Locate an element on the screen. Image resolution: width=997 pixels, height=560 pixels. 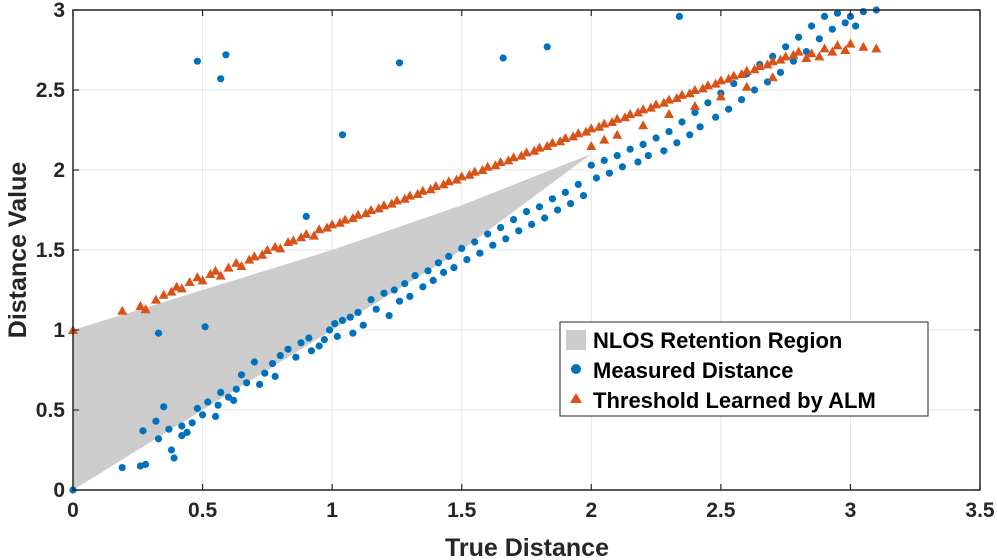
x-tick-label: 2.5 is located at coordinates (721, 510).